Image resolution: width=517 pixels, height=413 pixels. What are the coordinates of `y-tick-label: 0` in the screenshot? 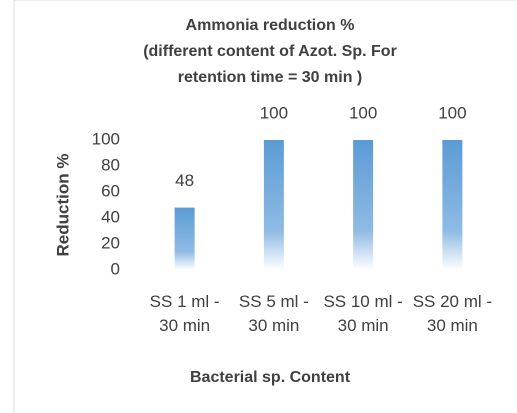 It's located at (115, 268).